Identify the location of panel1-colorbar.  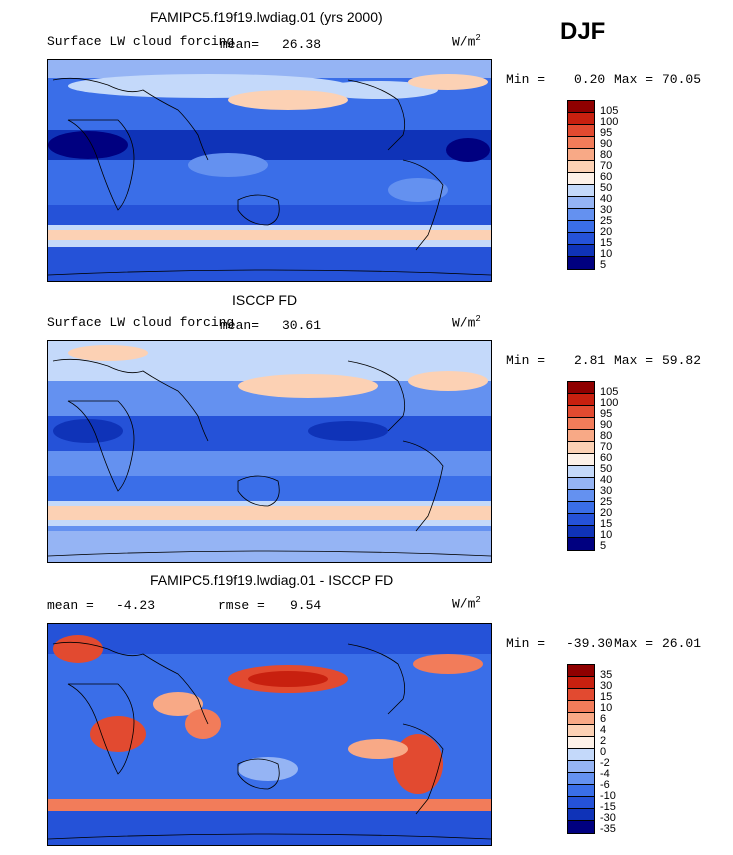
(581, 185).